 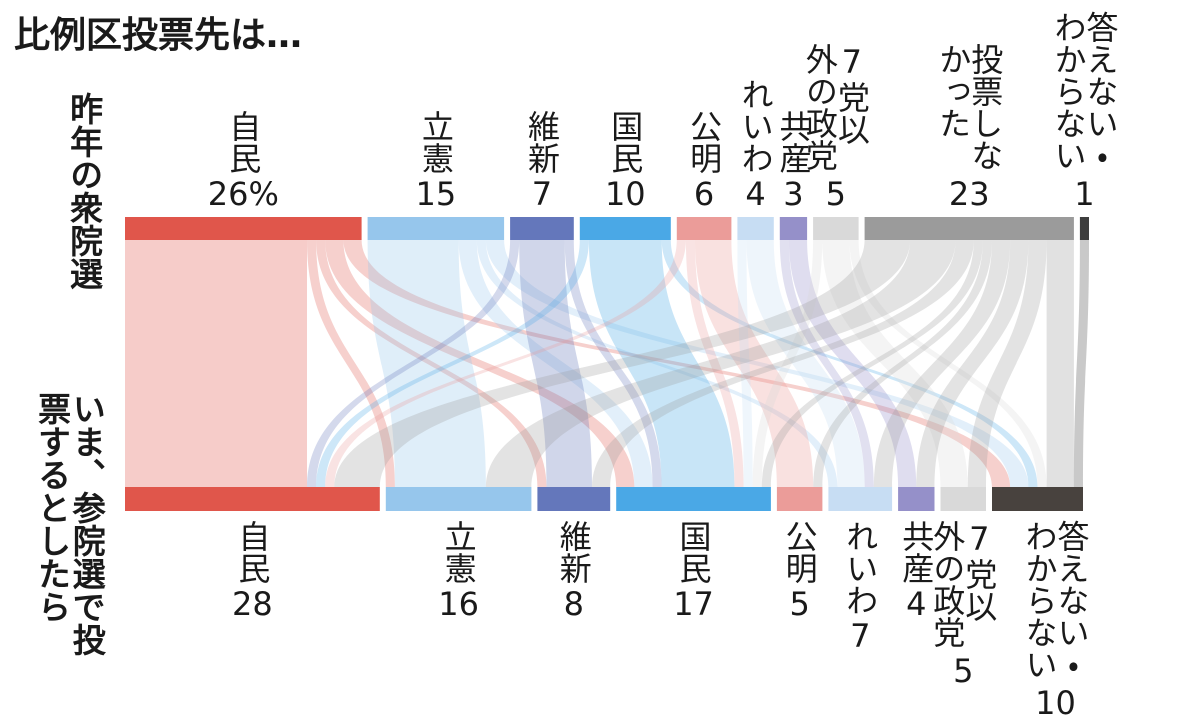 I want to click on target-name: 共産, so click(x=916, y=552).